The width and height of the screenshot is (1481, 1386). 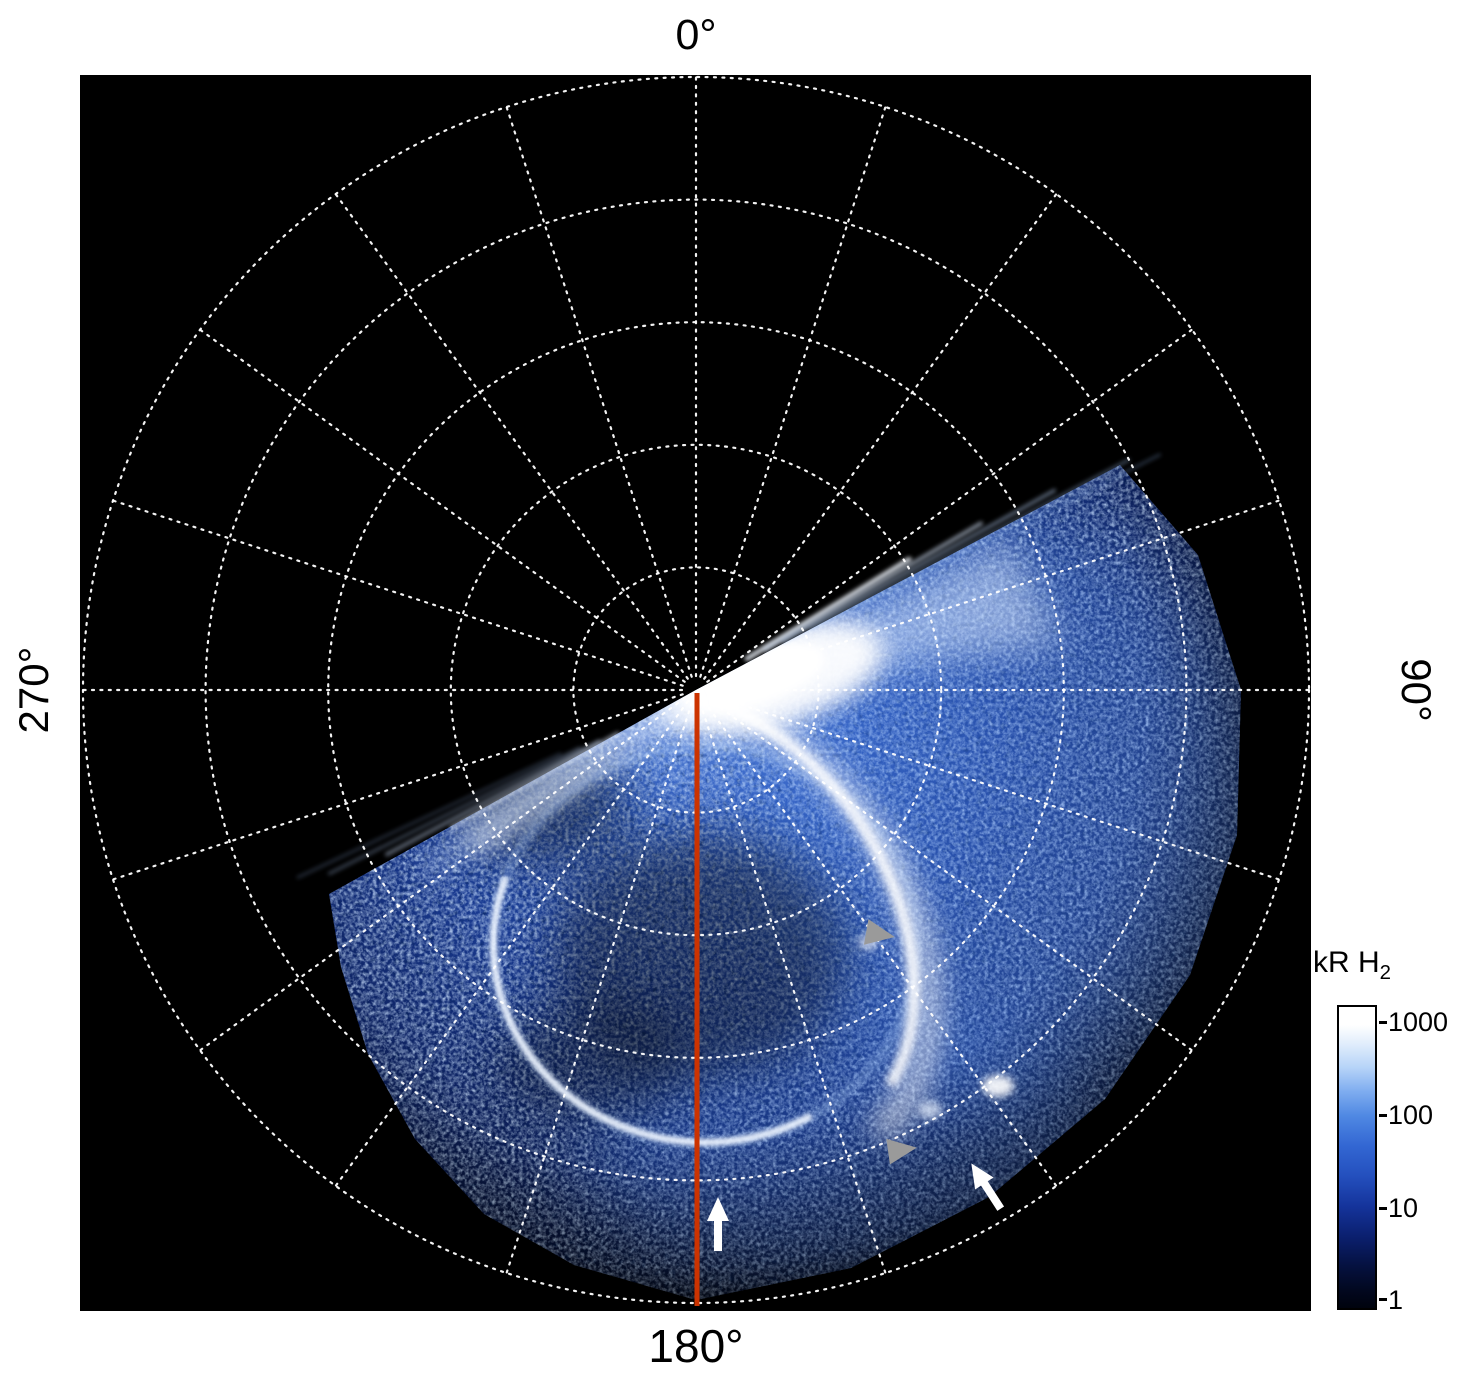 What do you see at coordinates (751, 677) in the screenshot?
I see `central-bright-core` at bounding box center [751, 677].